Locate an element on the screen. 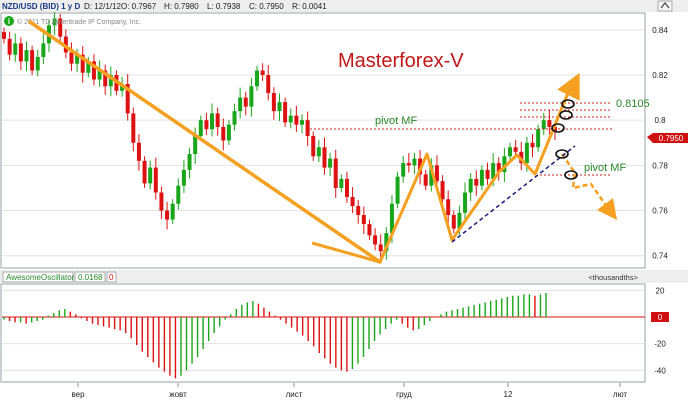  x-tick-label: груд is located at coordinates (404, 394).